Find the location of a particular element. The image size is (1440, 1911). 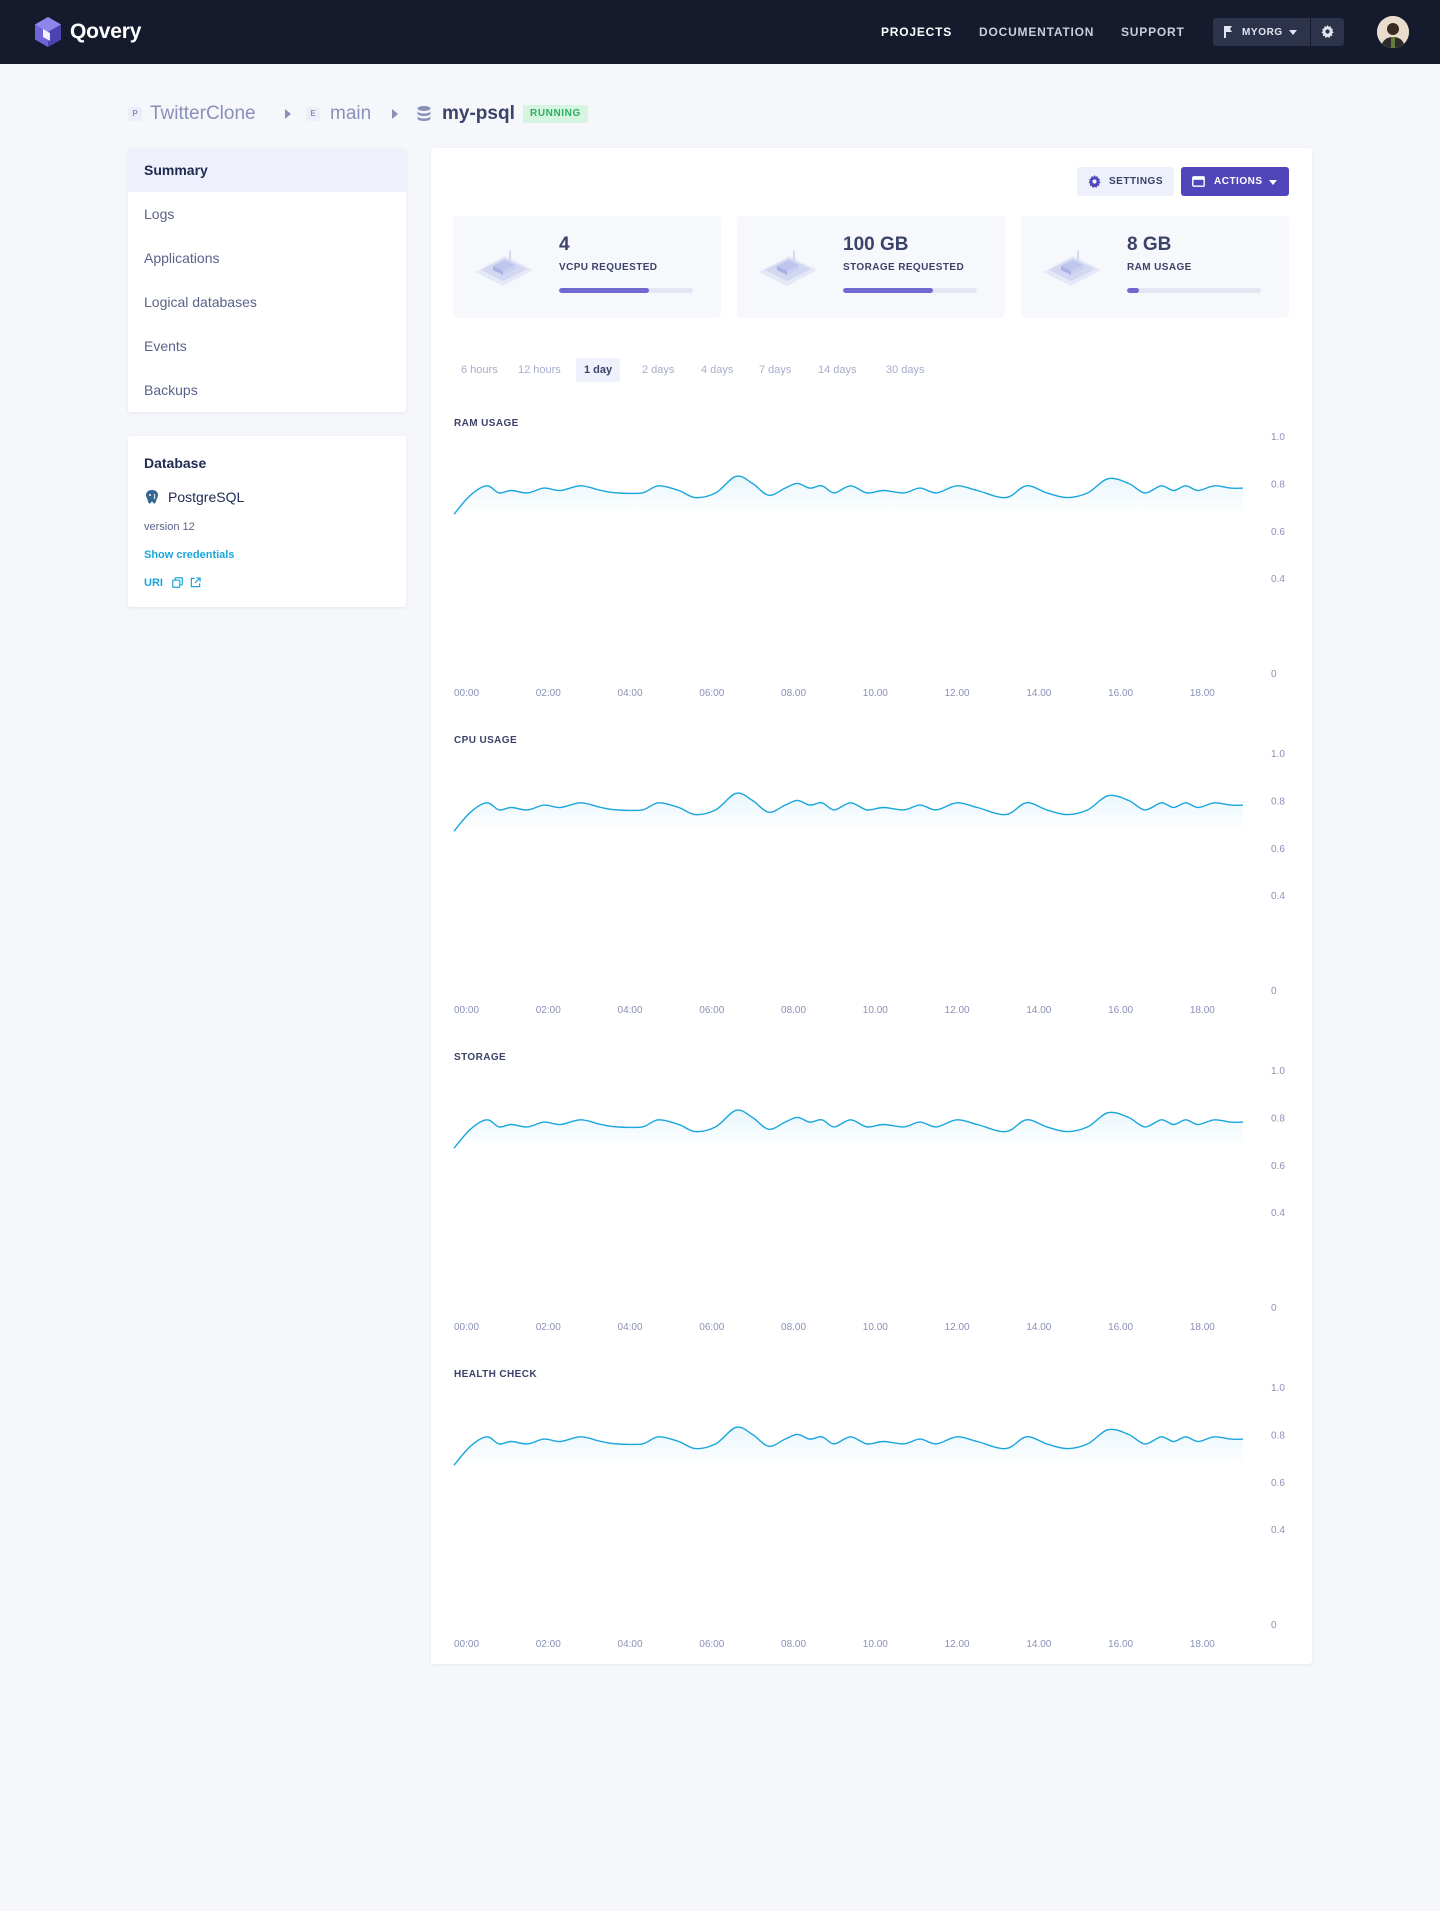

copy-icon is located at coordinates (177, 582).